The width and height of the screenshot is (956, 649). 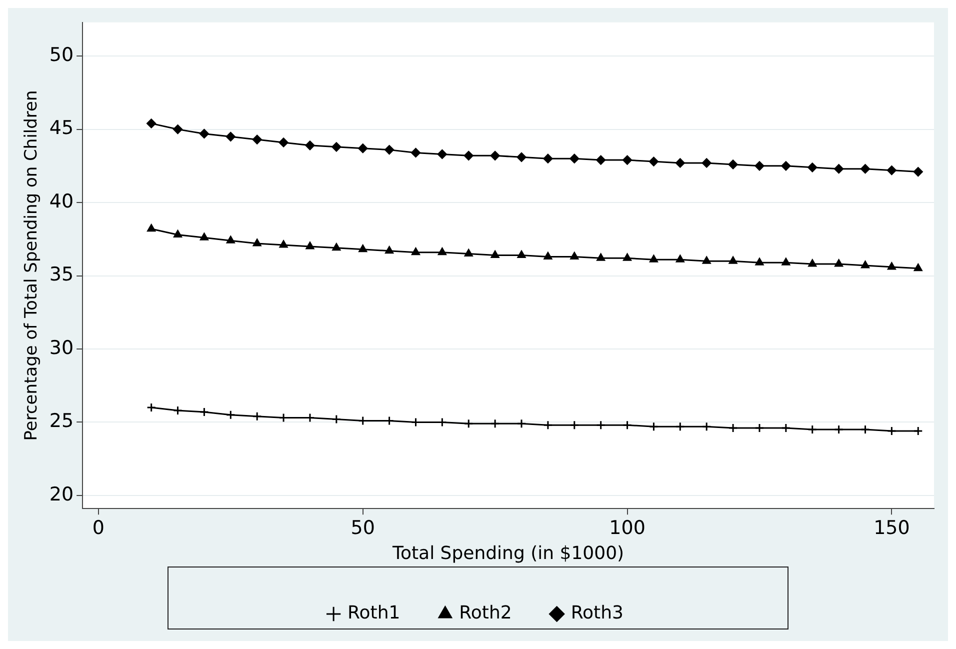 I want to click on legend-label: Roth3, so click(x=597, y=613).